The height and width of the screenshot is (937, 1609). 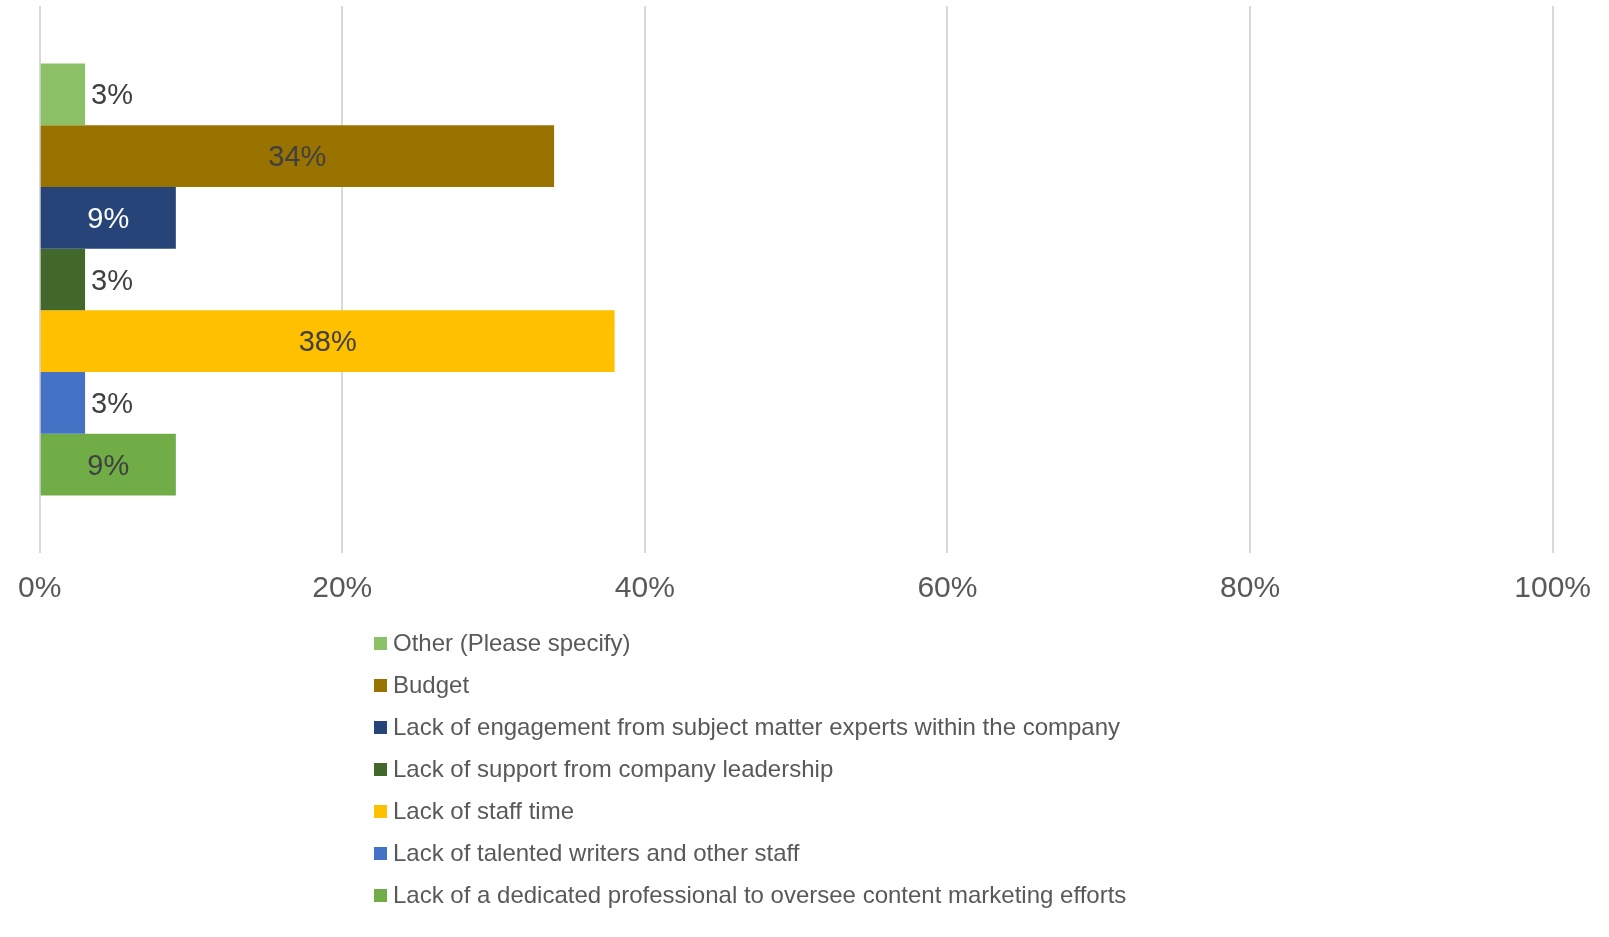 I want to click on legend-label: Lack of a dedicated professional to oversee content marketing efforts, so click(x=760, y=895).